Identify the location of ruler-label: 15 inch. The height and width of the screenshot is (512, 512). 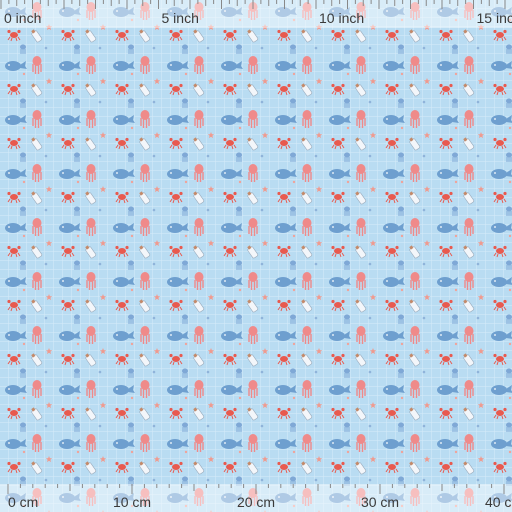
(494, 18).